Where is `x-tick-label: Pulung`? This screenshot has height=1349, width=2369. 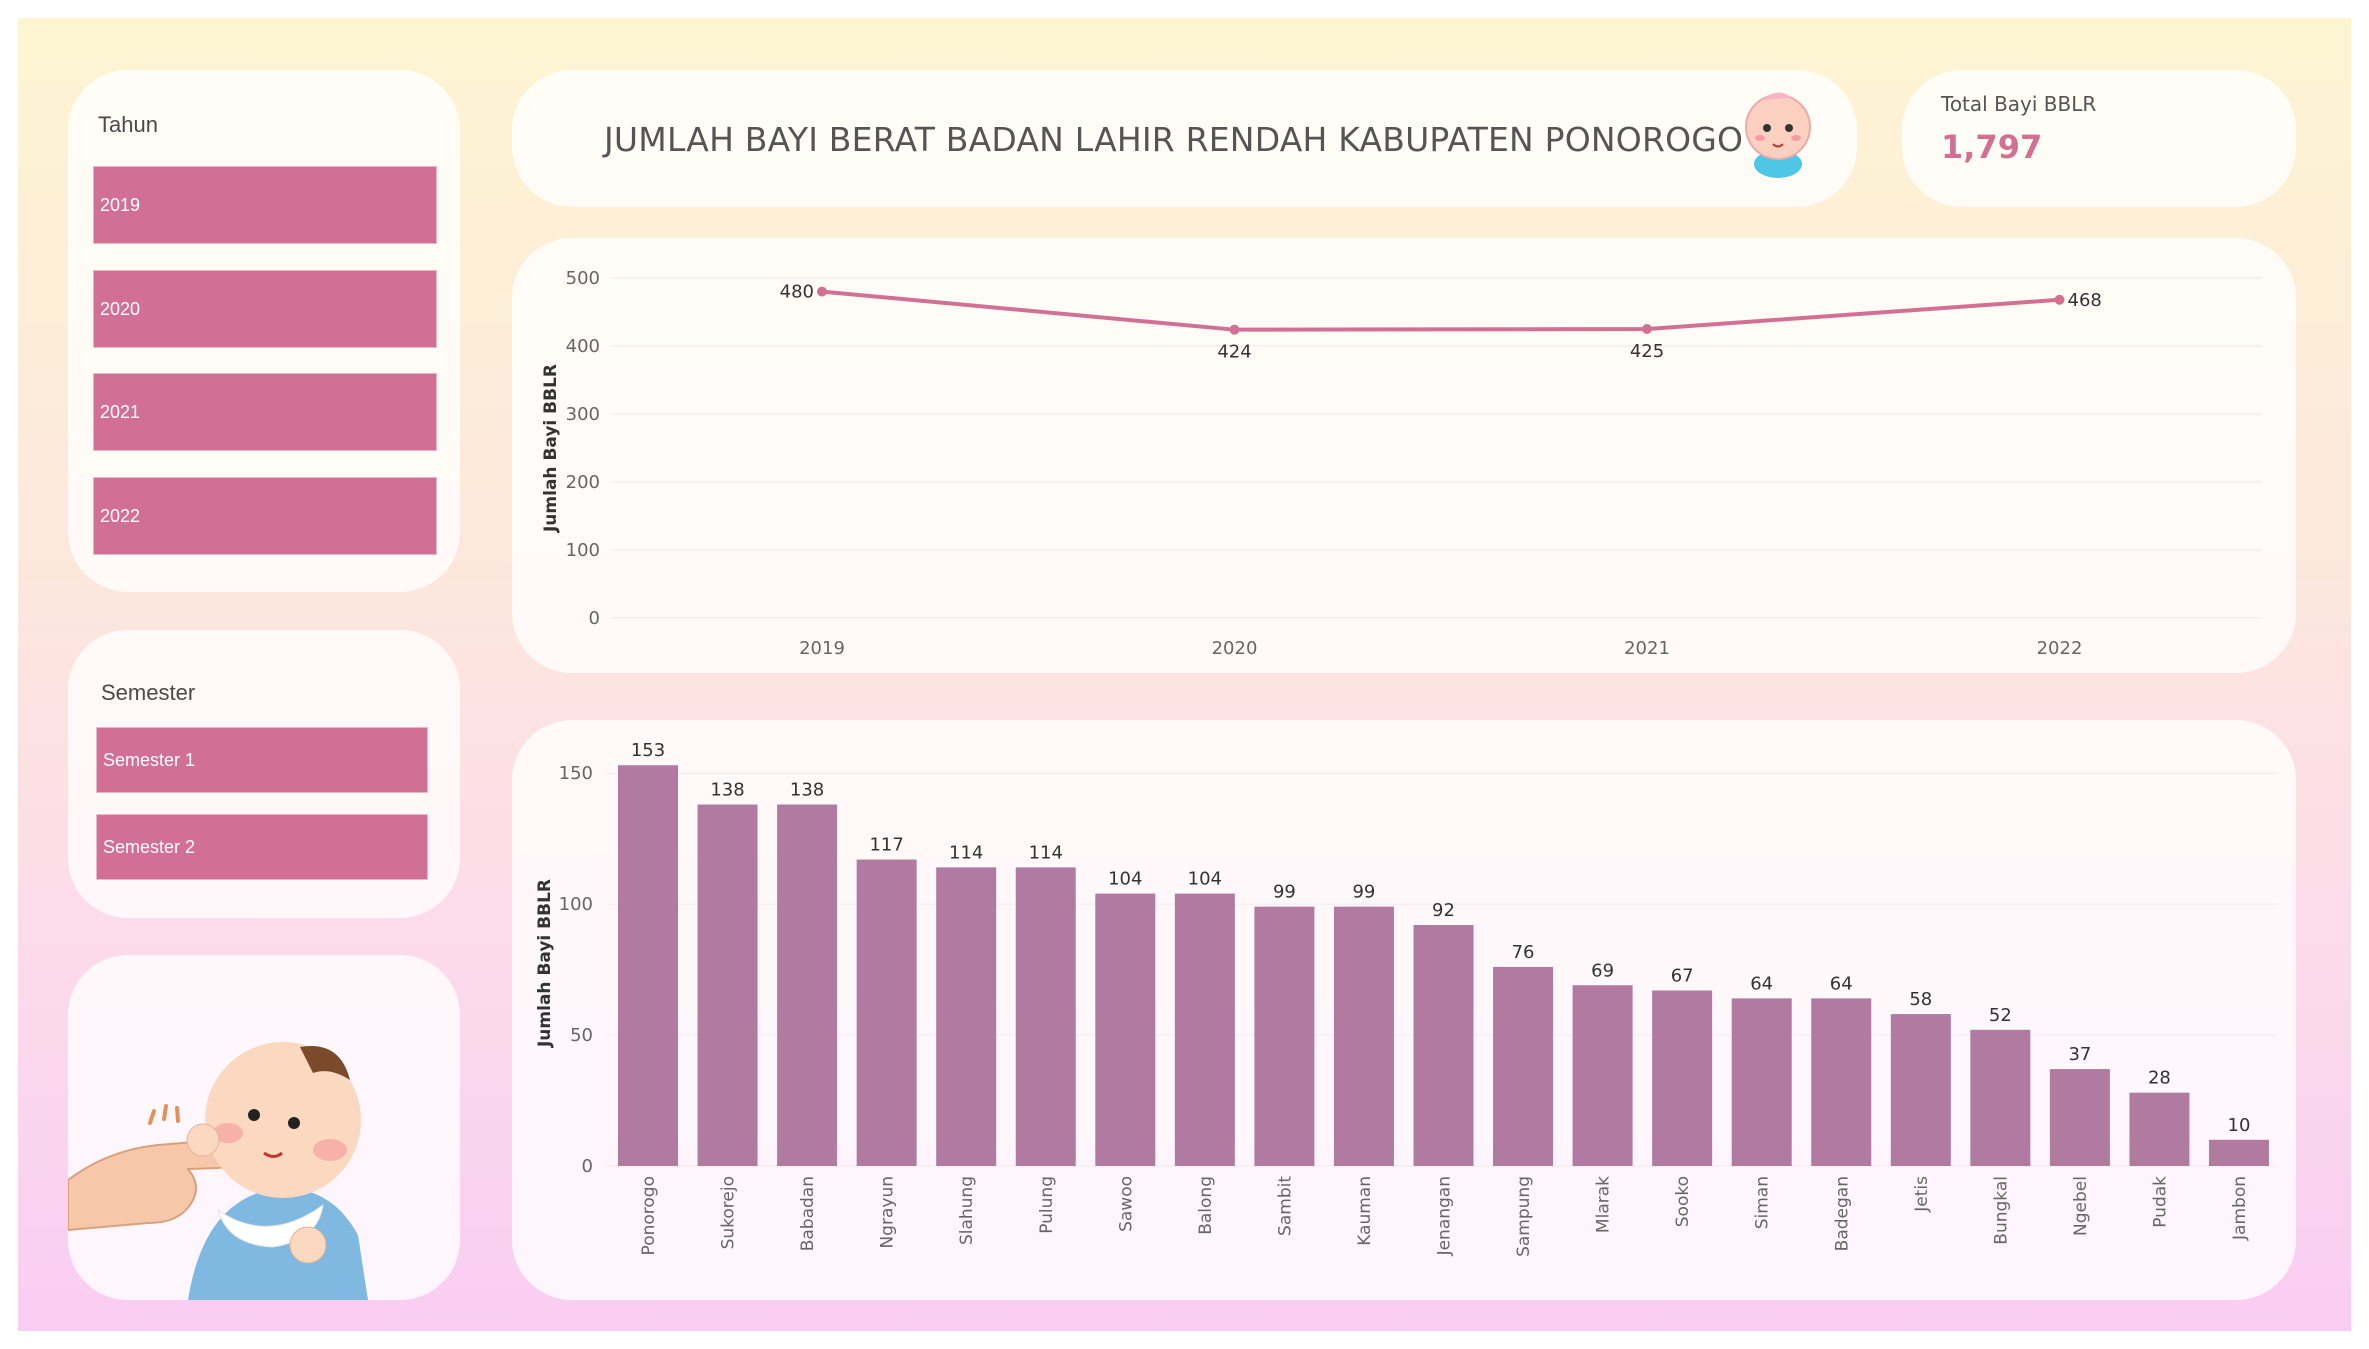 x-tick-label: Pulung is located at coordinates (1047, 1205).